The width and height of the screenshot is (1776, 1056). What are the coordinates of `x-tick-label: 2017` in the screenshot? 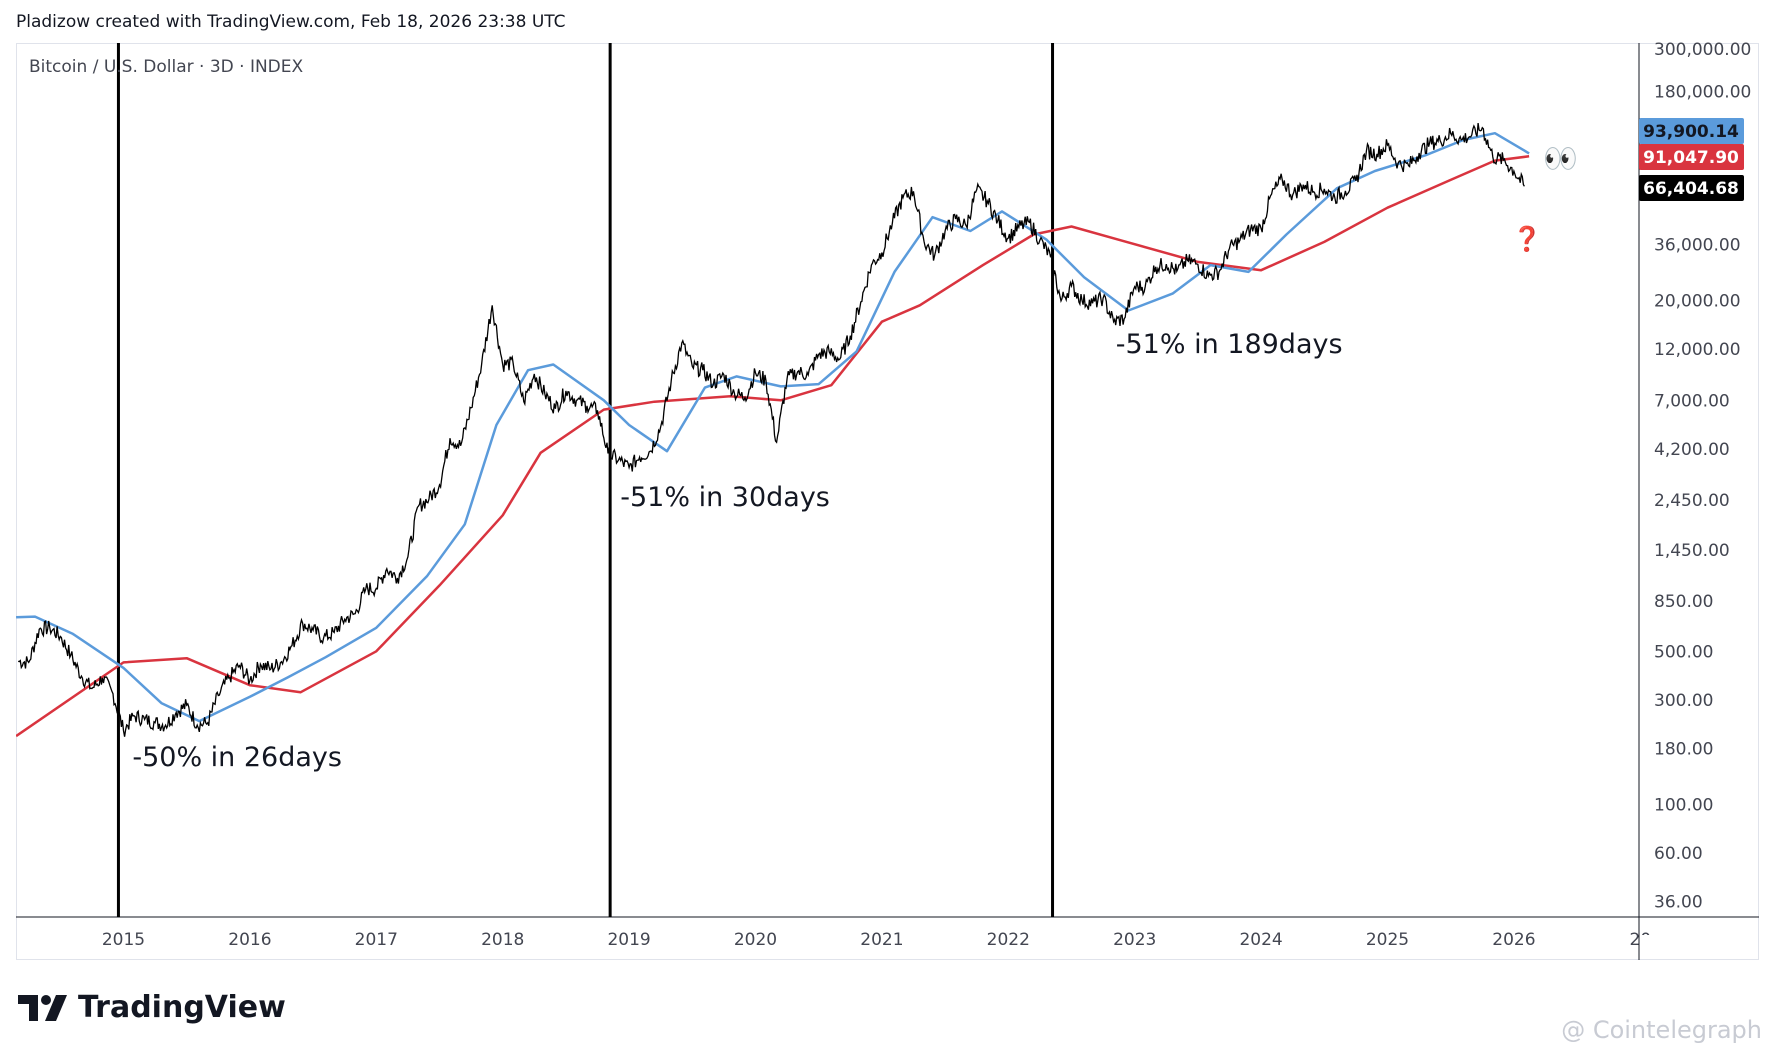 It's located at (376, 940).